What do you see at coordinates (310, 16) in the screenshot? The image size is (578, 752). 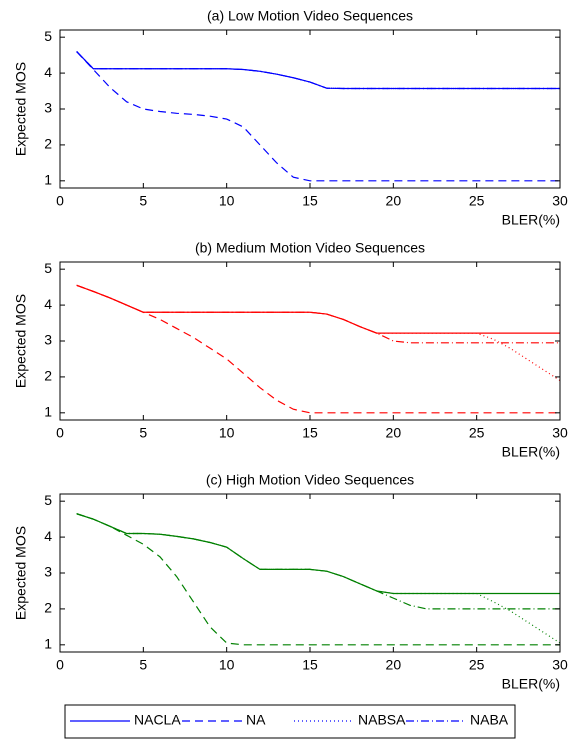 I see `chart-title: (a) Low Motion Video Sequences` at bounding box center [310, 16].